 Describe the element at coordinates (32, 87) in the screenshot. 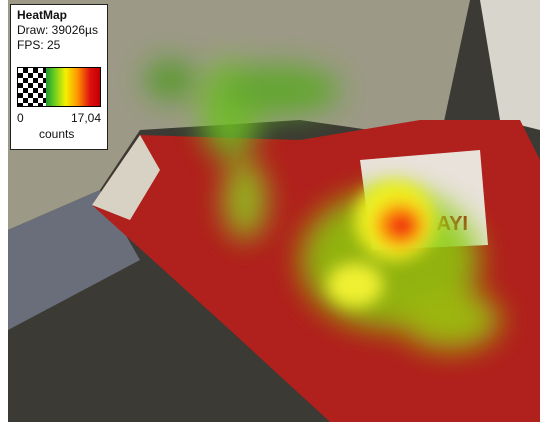

I see `checker` at that location.